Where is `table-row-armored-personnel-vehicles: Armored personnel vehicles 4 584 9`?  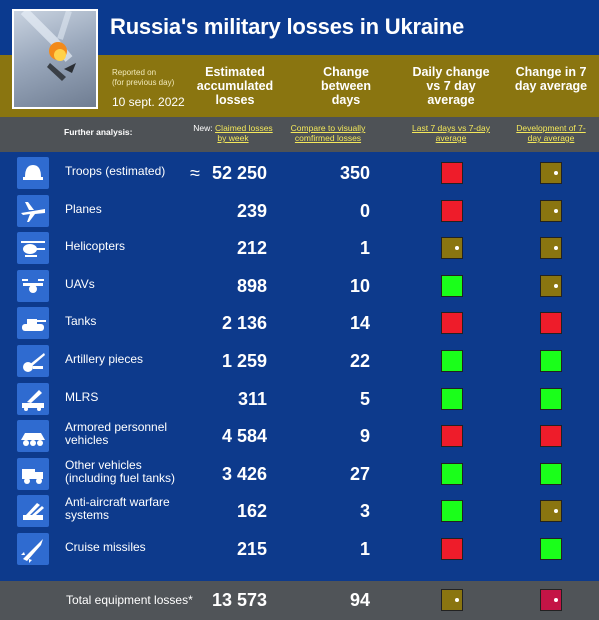
table-row-armored-personnel-vehicles: Armored personnel vehicles 4 584 9 is located at coordinates (299, 435).